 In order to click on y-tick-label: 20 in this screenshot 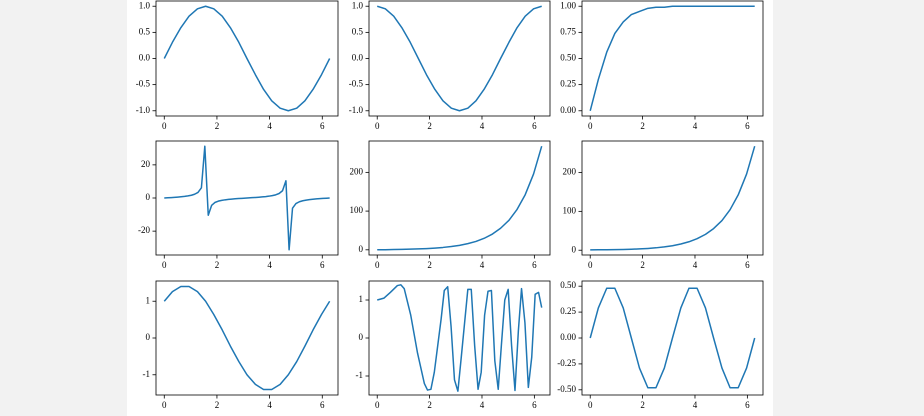, I will do `click(146, 164)`.